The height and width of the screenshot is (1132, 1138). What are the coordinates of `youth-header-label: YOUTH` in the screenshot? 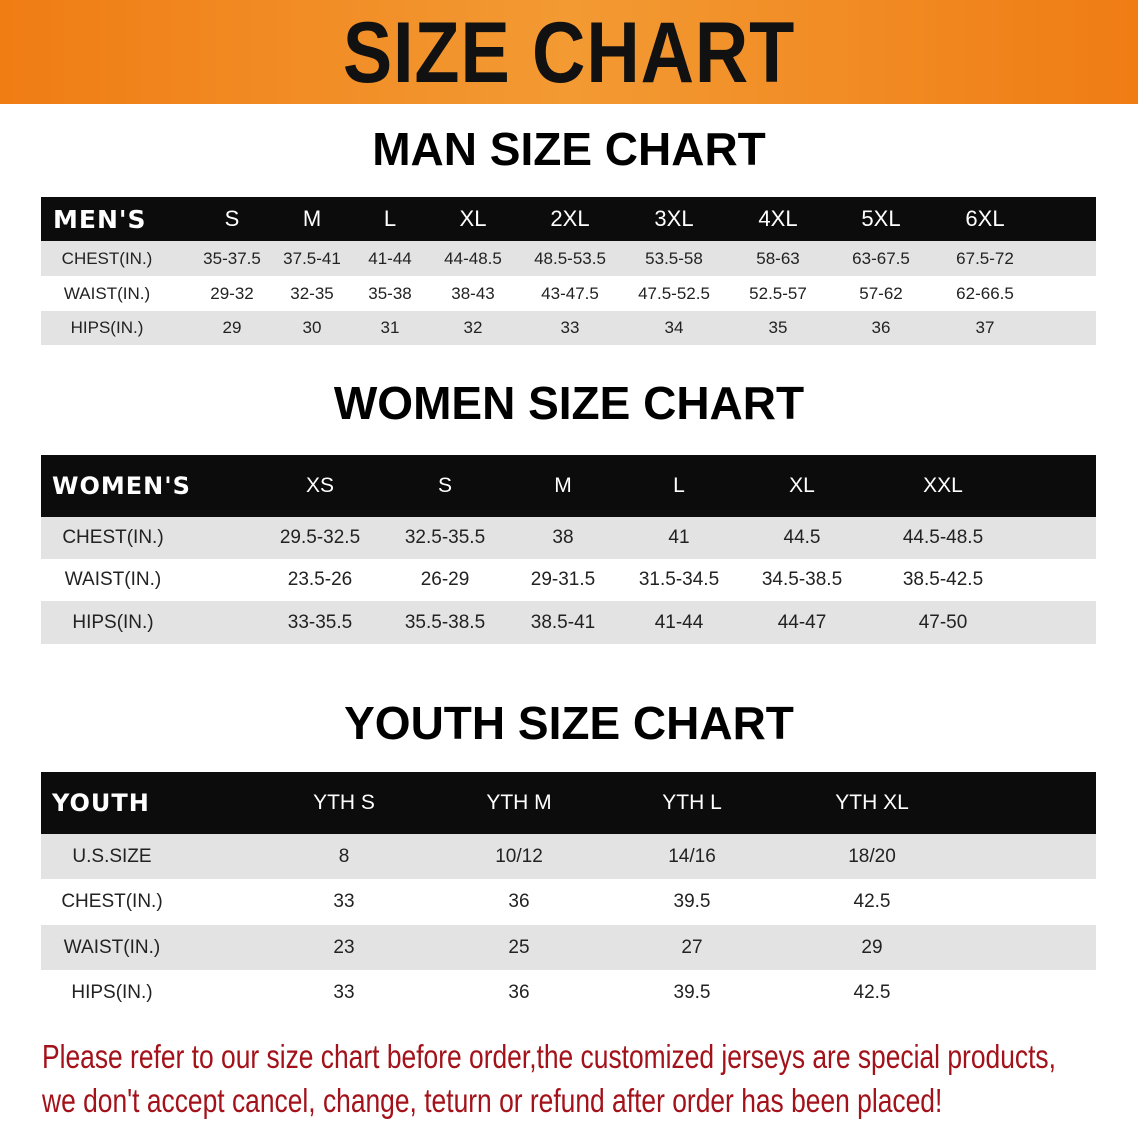 It's located at (101, 803).